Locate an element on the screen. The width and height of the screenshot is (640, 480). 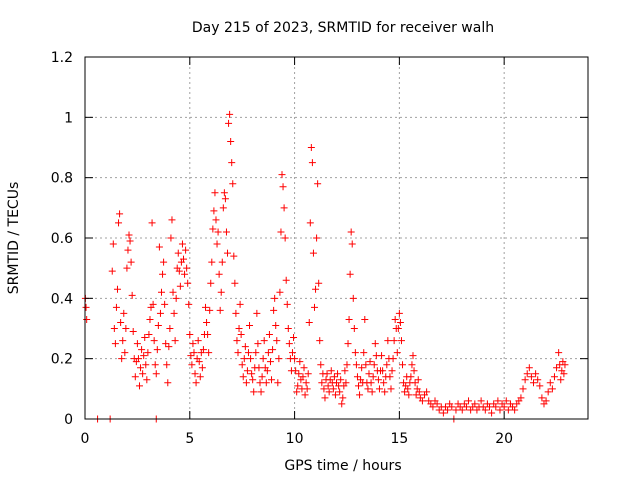
x-tick-label: 20 is located at coordinates (504, 439).